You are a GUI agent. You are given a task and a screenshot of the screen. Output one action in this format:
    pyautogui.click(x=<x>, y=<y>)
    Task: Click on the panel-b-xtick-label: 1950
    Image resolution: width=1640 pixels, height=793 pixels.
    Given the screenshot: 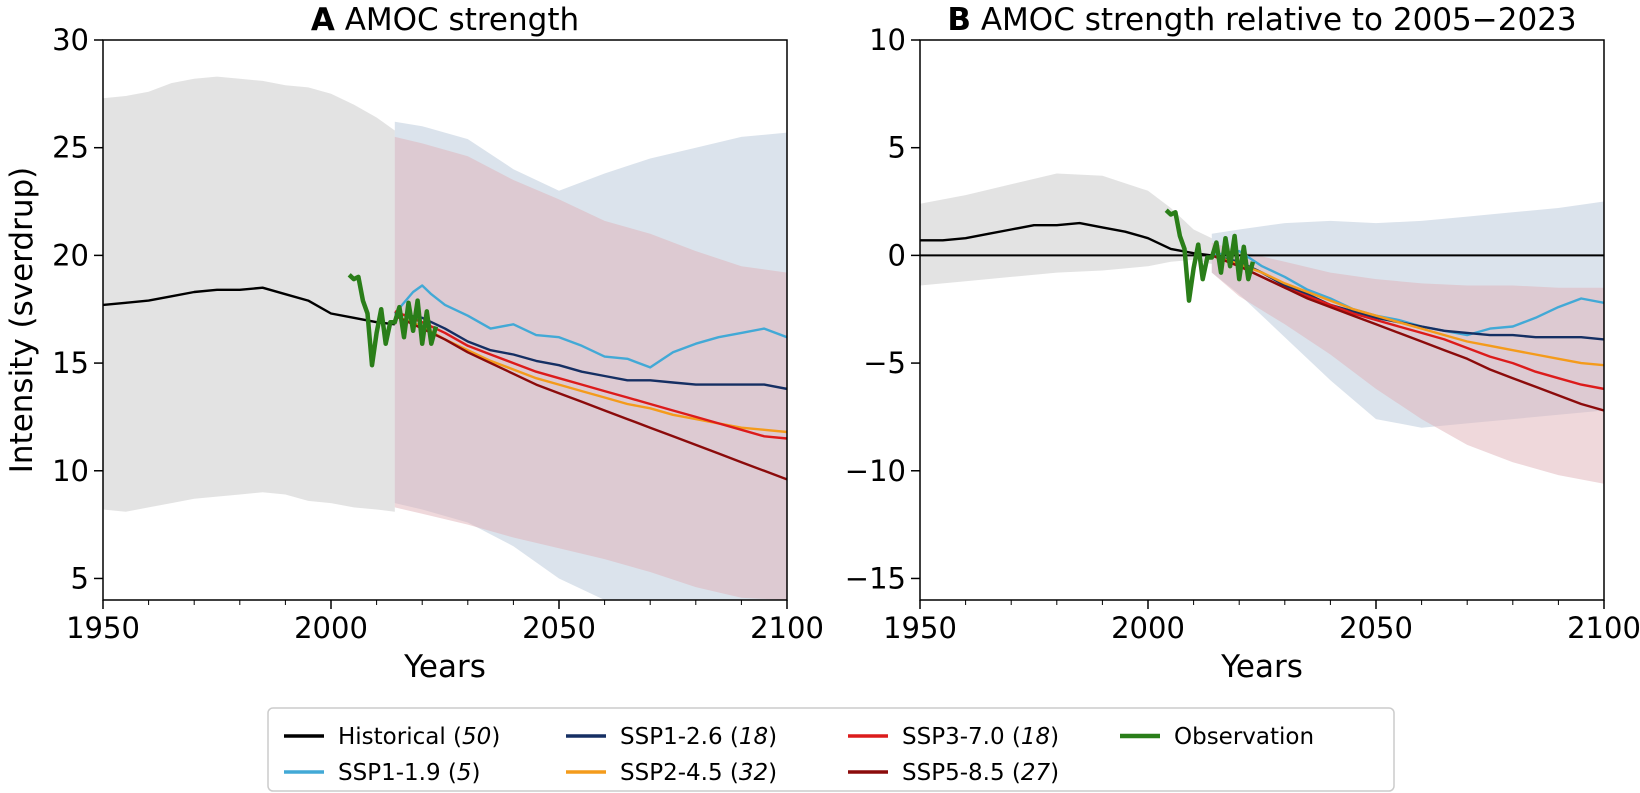 What is the action you would take?
    pyautogui.click(x=920, y=628)
    